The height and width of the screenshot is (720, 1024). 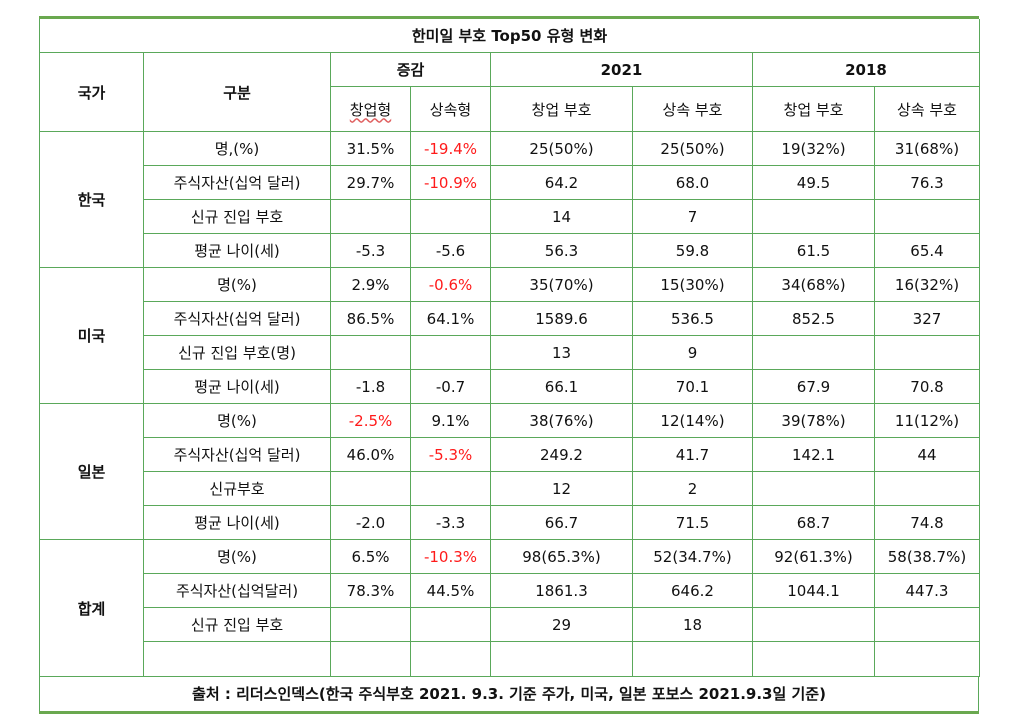 I want to click on subheader-2018-startup: 창업 부호, so click(x=813, y=109).